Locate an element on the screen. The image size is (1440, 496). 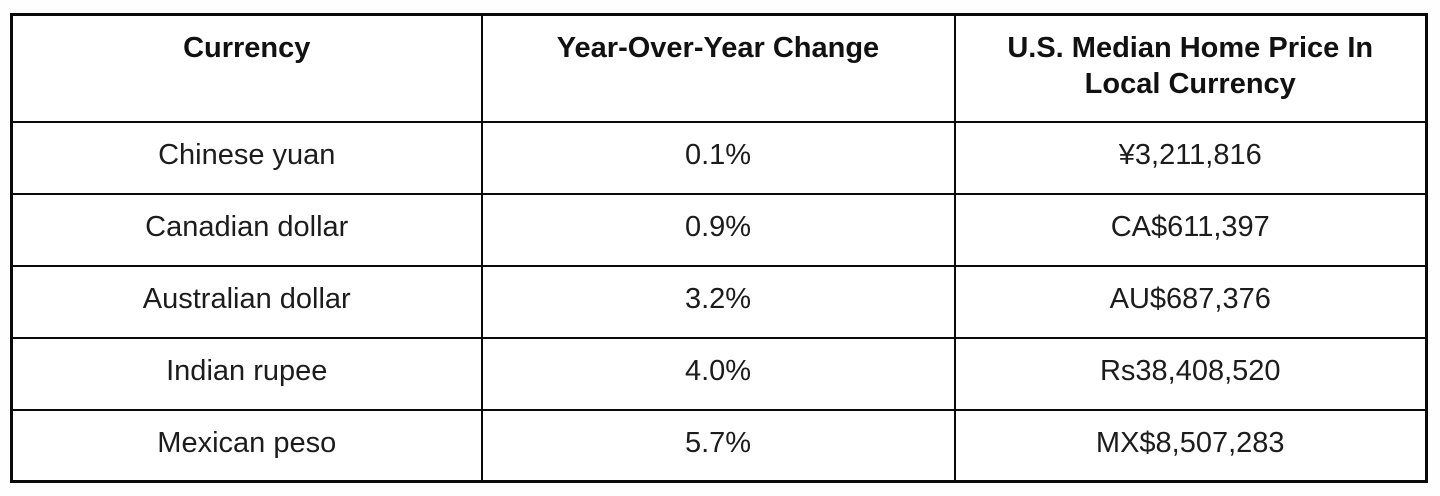
cell-yoy-change: 4.0% is located at coordinates (718, 373).